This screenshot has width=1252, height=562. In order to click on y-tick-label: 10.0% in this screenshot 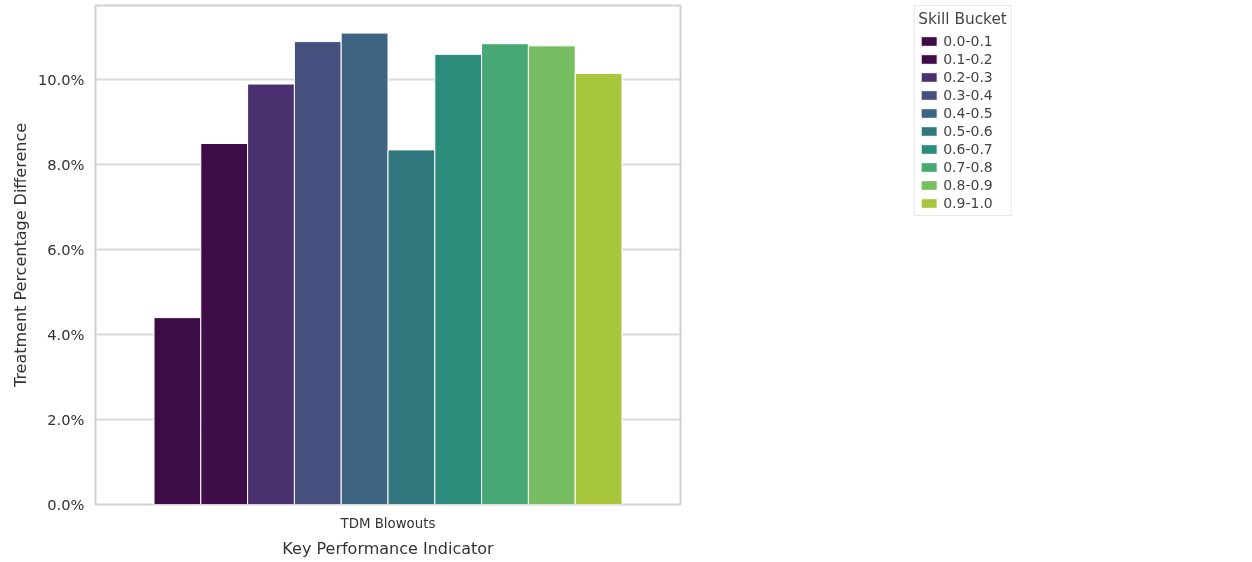, I will do `click(61, 80)`.